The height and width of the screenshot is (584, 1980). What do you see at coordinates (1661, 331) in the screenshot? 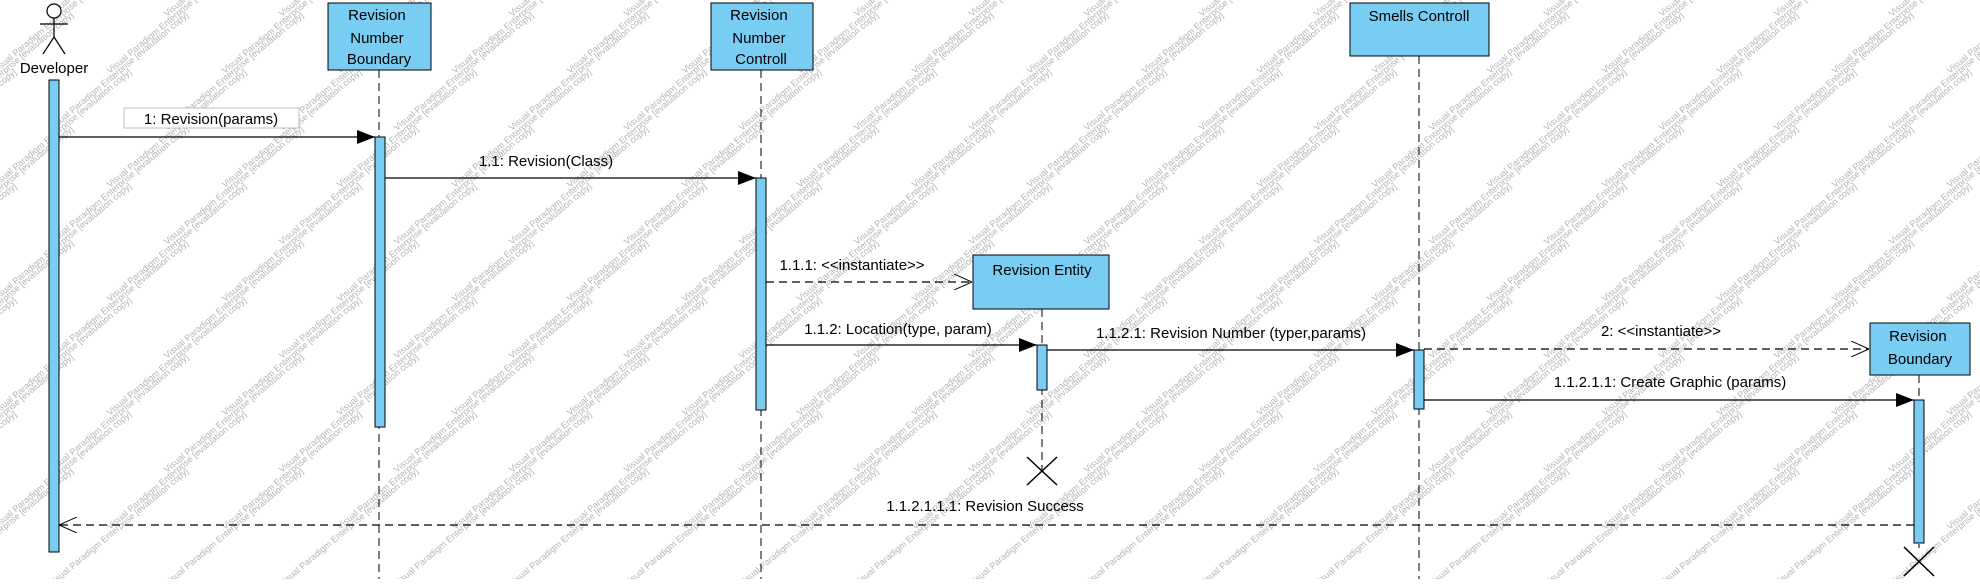
I see `message-label: 2: <<instantiate>>` at bounding box center [1661, 331].